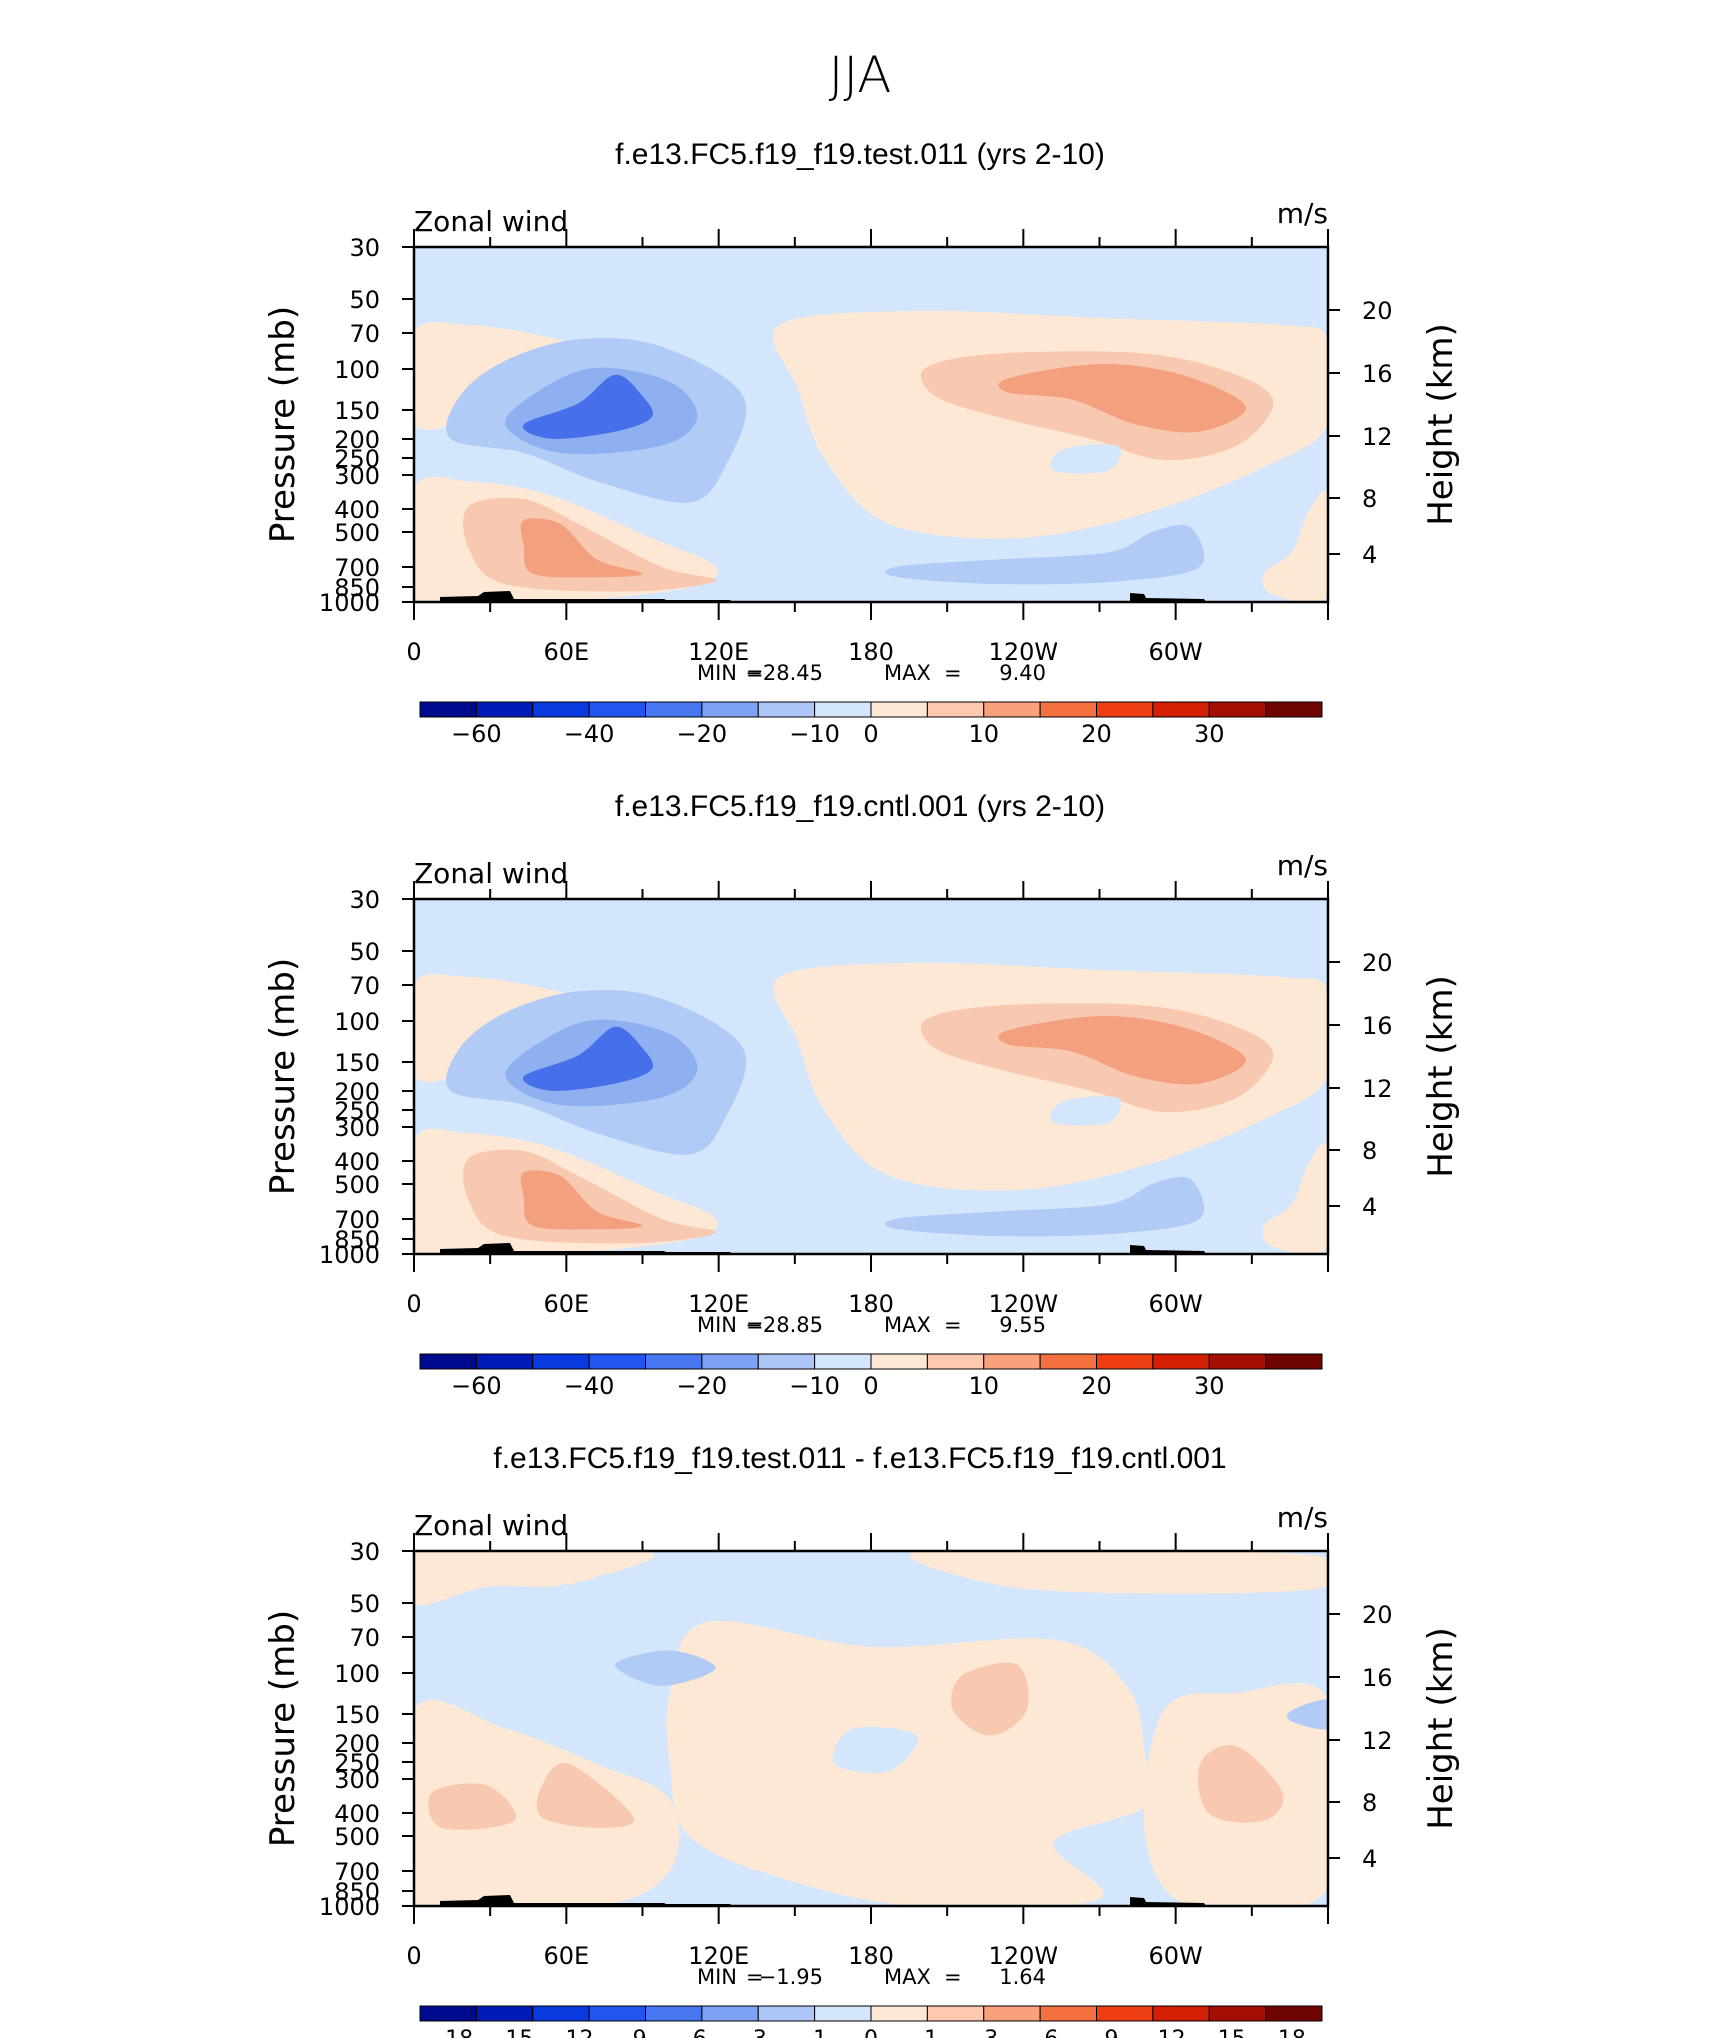  I want to click on left-label: Zonal wind, so click(491, 1525).